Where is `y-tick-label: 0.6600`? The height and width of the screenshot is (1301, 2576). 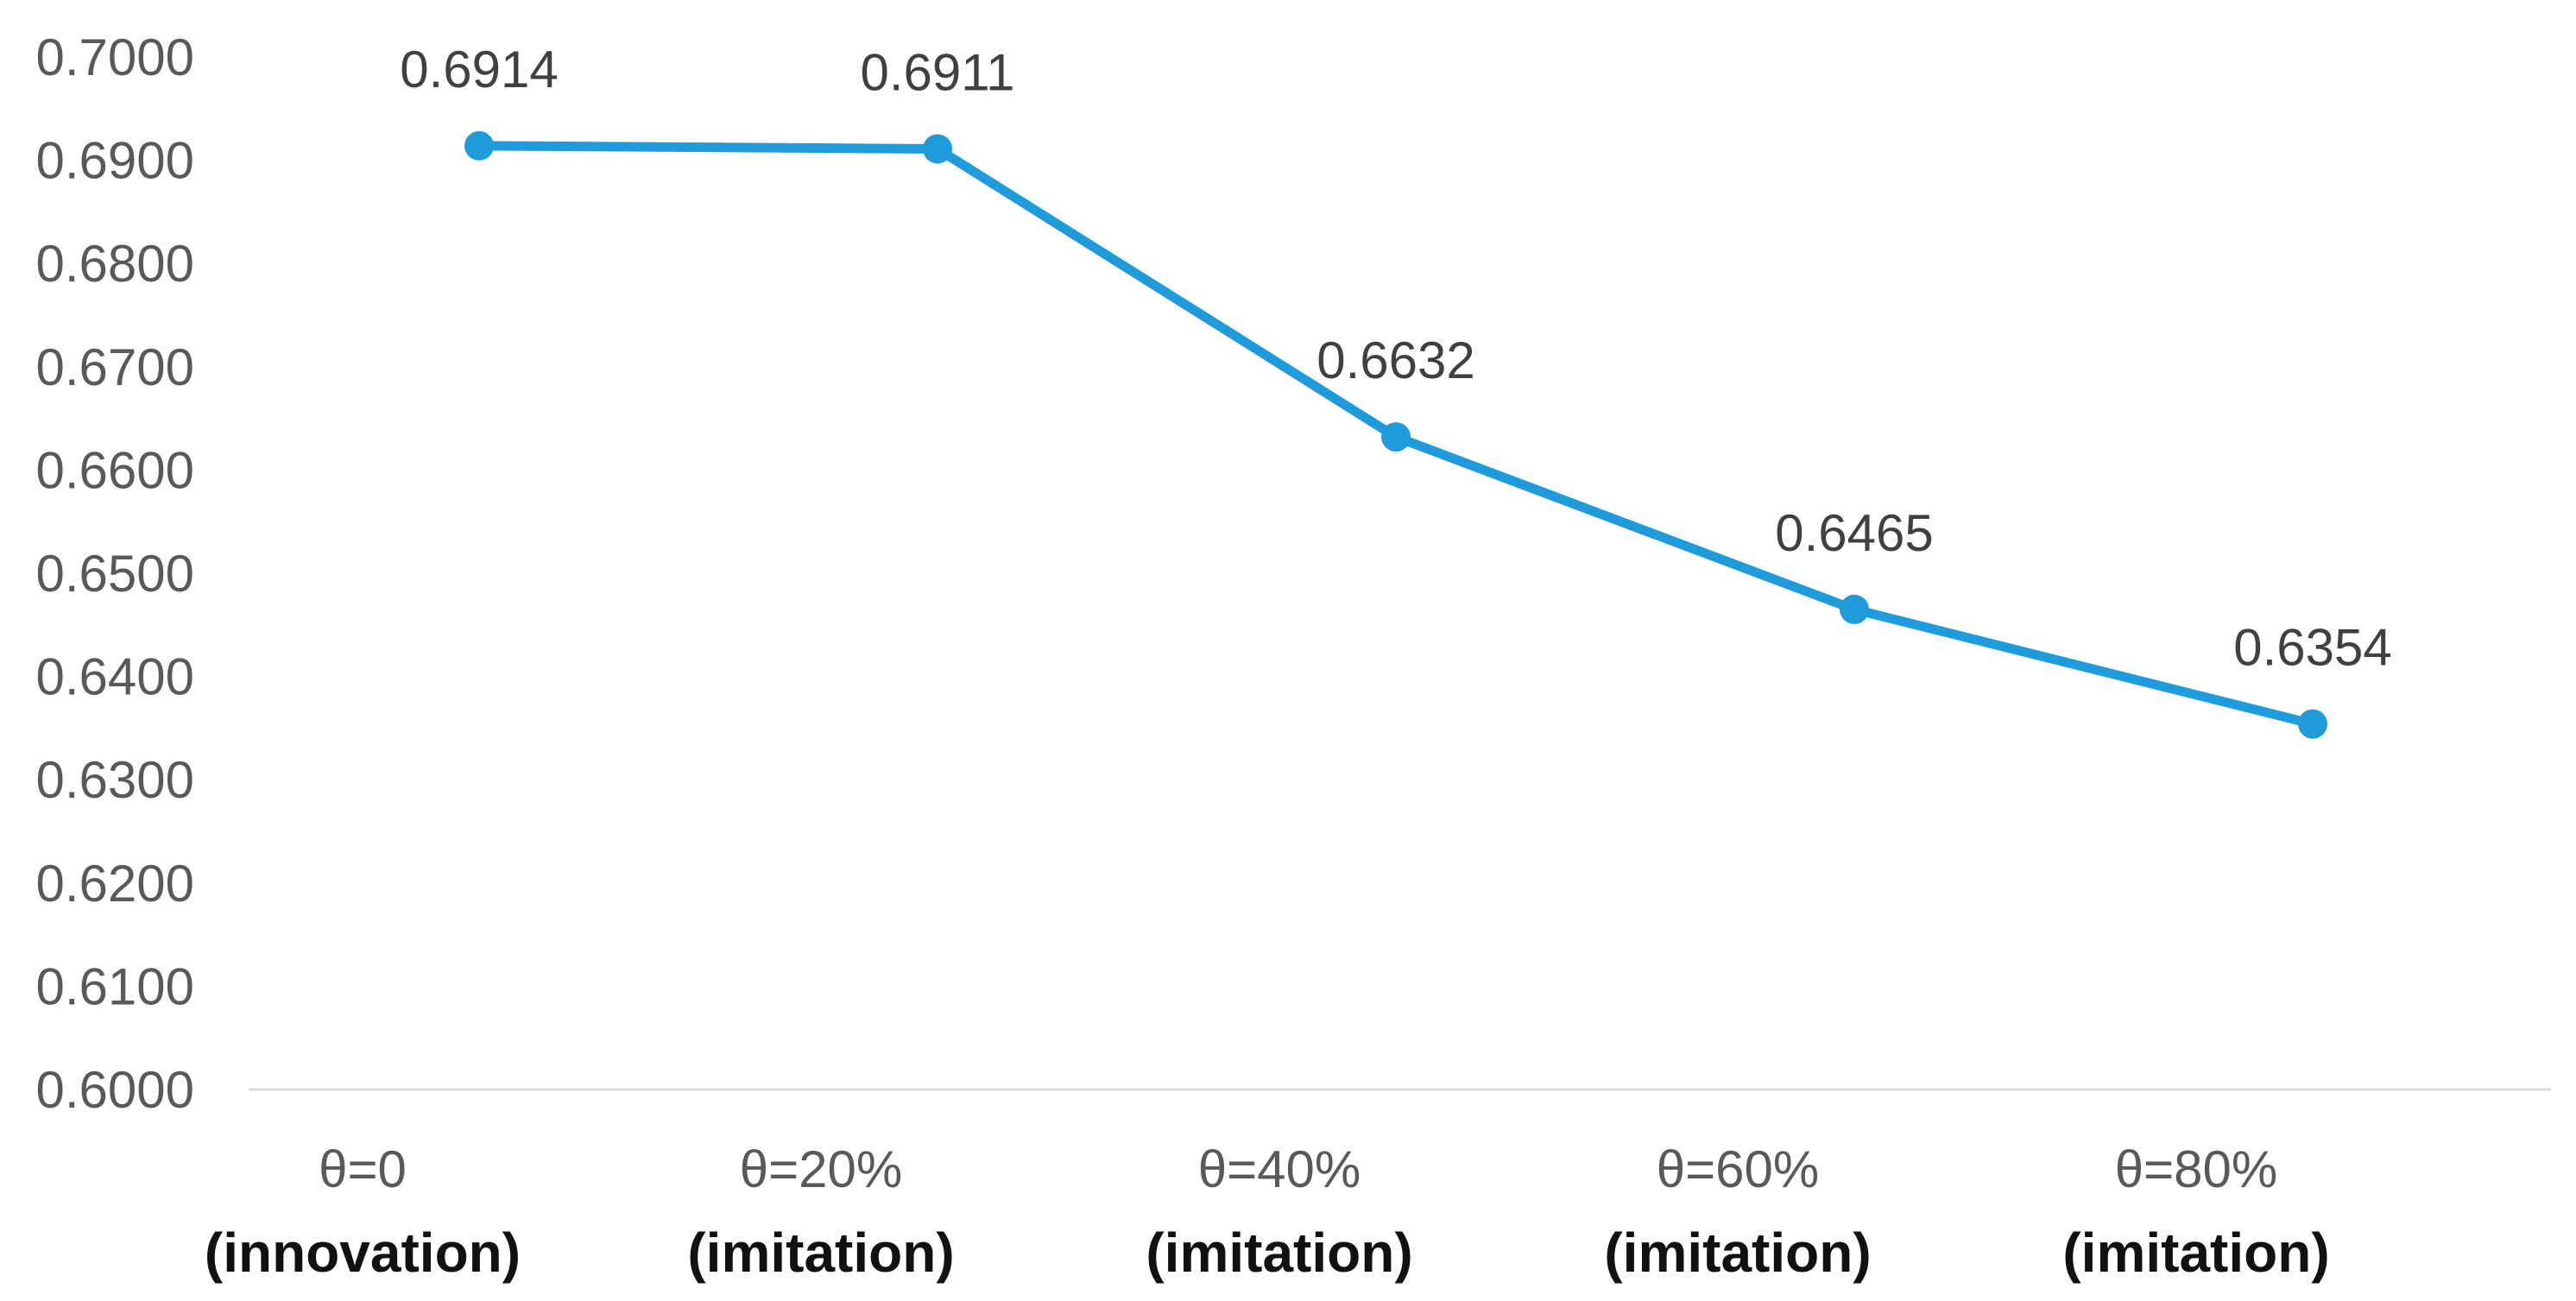 y-tick-label: 0.6600 is located at coordinates (114, 470).